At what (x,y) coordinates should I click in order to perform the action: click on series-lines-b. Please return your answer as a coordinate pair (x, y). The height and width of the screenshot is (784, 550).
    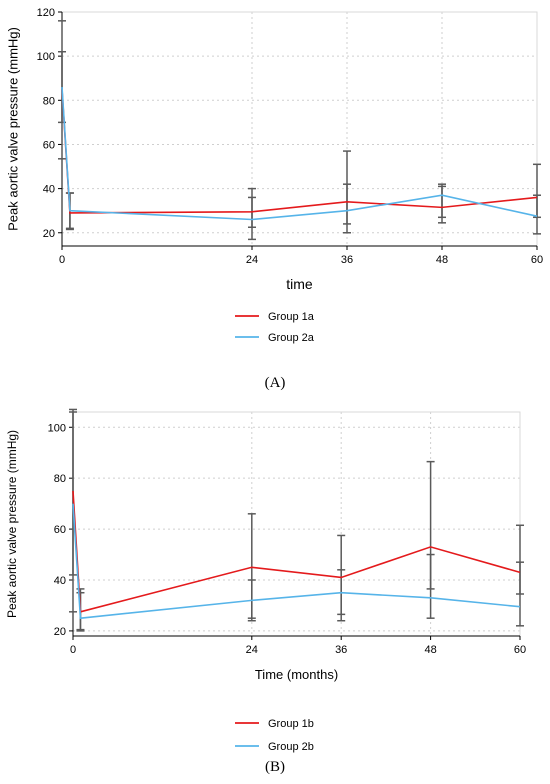
    Looking at the image, I should click on (296, 555).